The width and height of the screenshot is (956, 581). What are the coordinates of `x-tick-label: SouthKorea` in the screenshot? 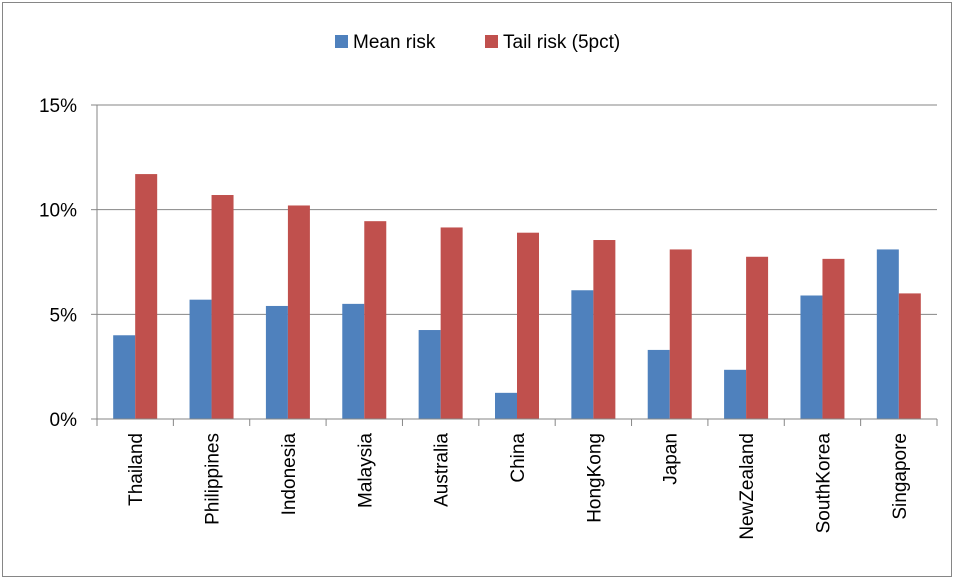 It's located at (823, 483).